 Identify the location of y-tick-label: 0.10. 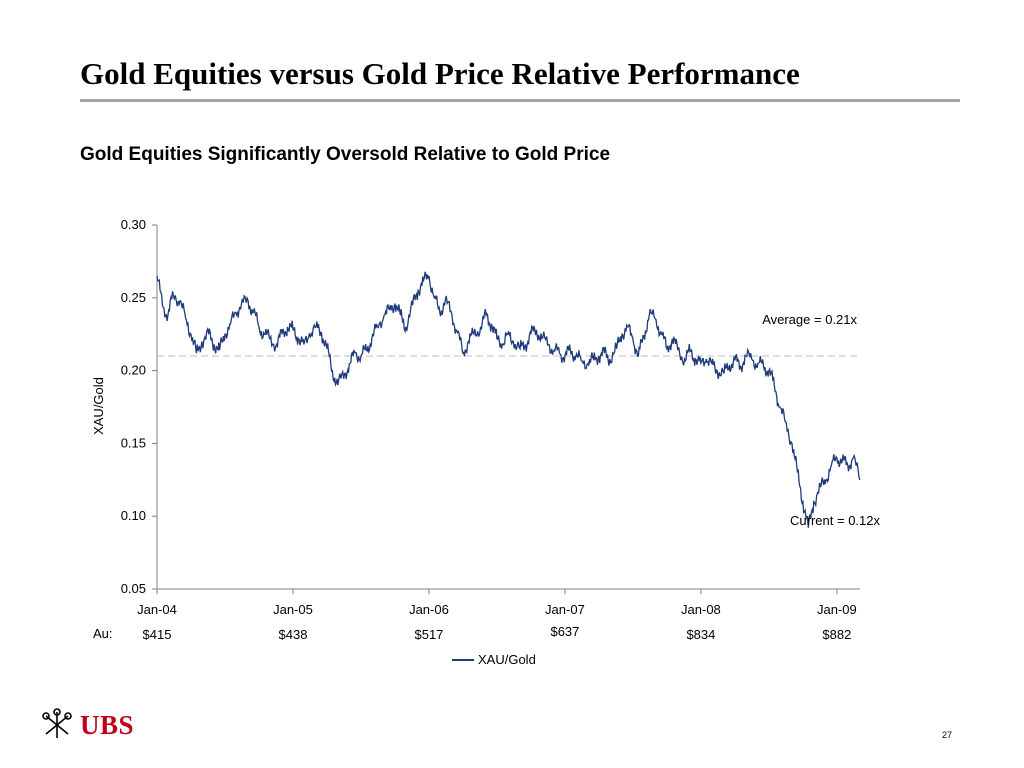
(133, 515).